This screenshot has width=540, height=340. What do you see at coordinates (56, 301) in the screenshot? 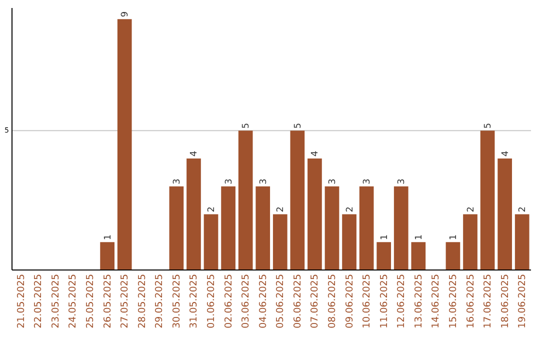
I see `x-tick-label: 23.05.2025` at bounding box center [56, 301].